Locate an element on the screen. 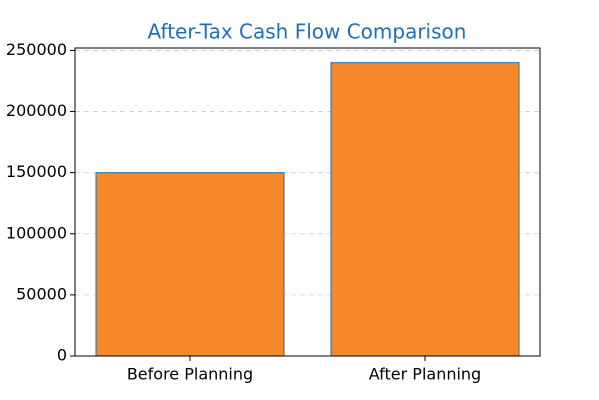 The height and width of the screenshot is (400, 599). y-tick-label: 100000 is located at coordinates (36, 232).